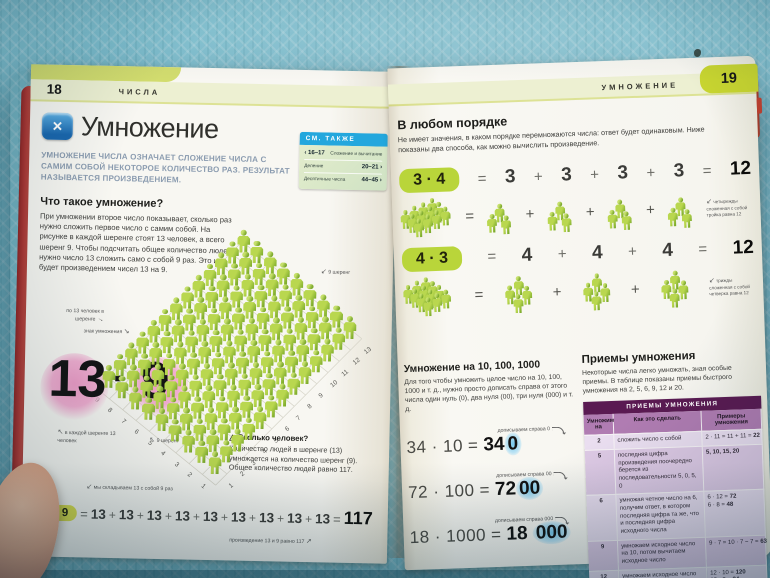 The width and height of the screenshot is (770, 578). Describe the element at coordinates (732, 420) in the screenshot. I see `tricks-column-header: Примеры умножения` at that location.